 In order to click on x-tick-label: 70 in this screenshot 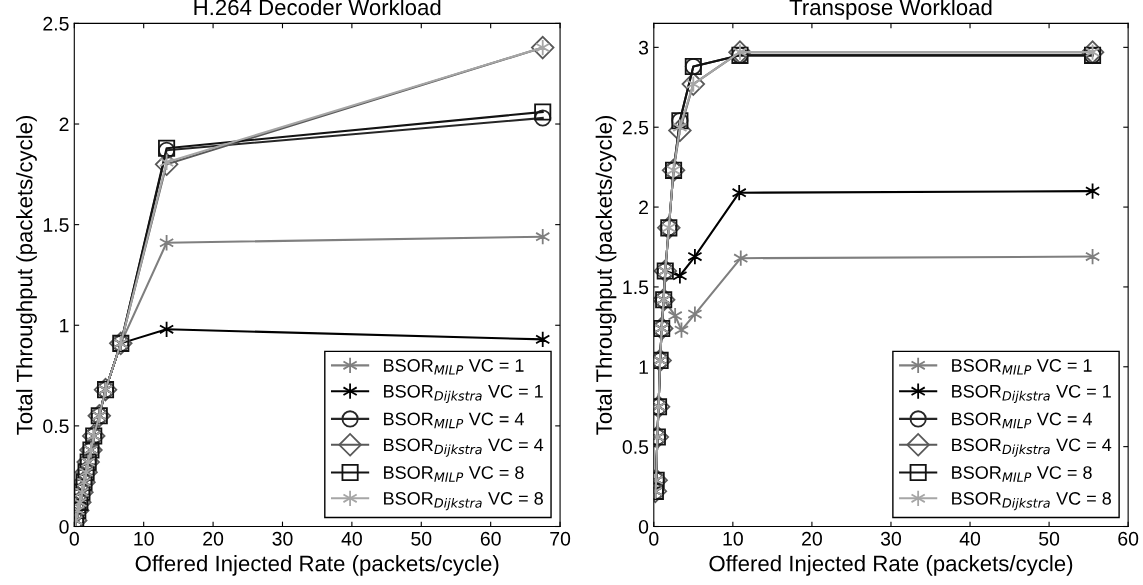, I will do `click(560, 538)`.